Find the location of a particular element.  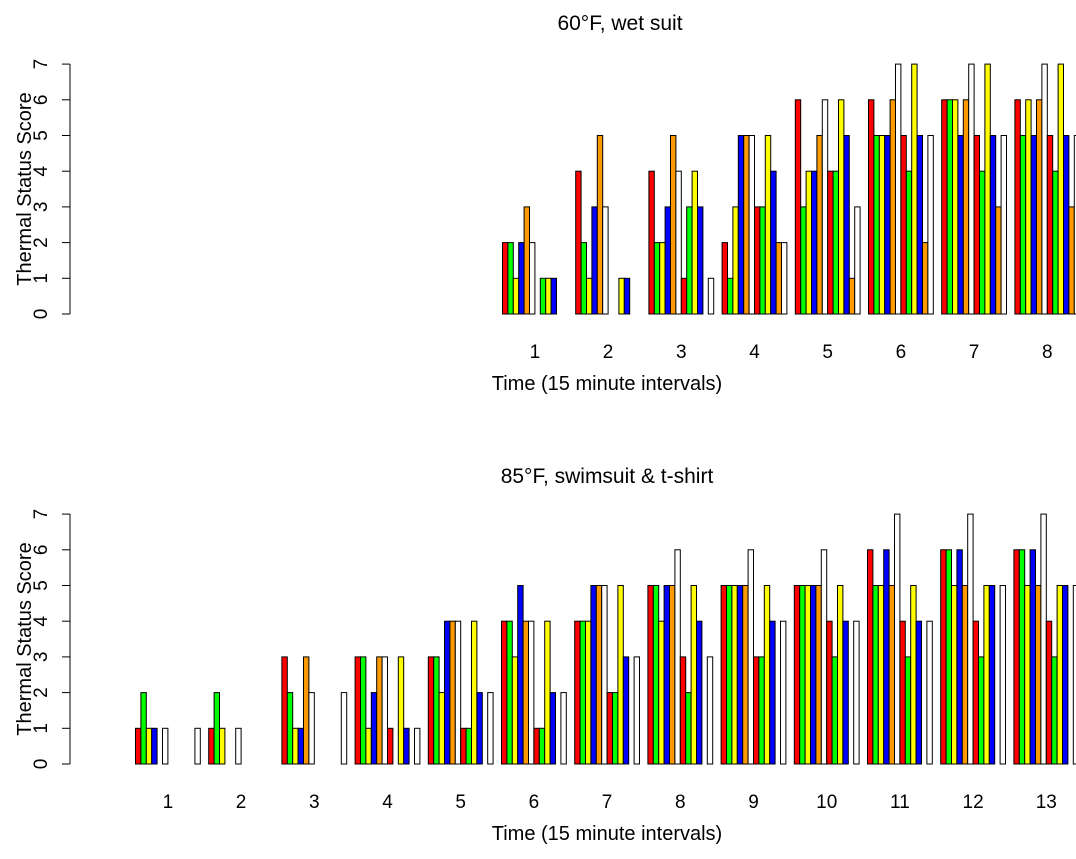

y-tick-label: 5 is located at coordinates (41, 585).